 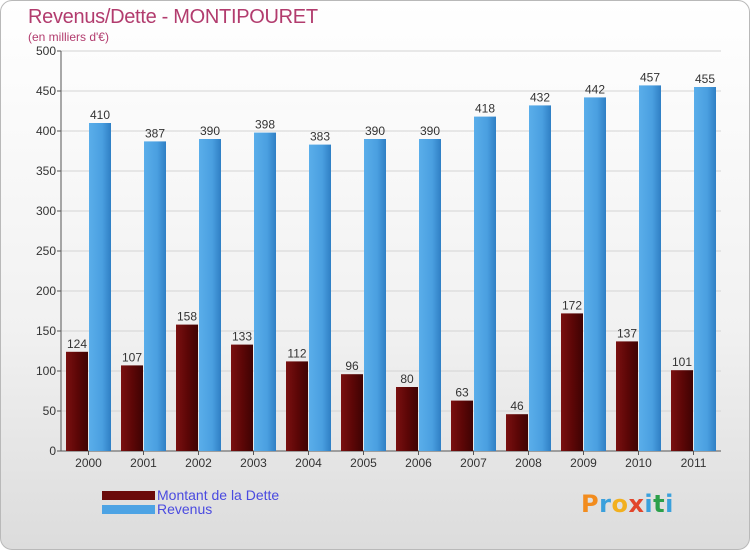 What do you see at coordinates (605, 504) in the screenshot?
I see `logo-letter: r` at bounding box center [605, 504].